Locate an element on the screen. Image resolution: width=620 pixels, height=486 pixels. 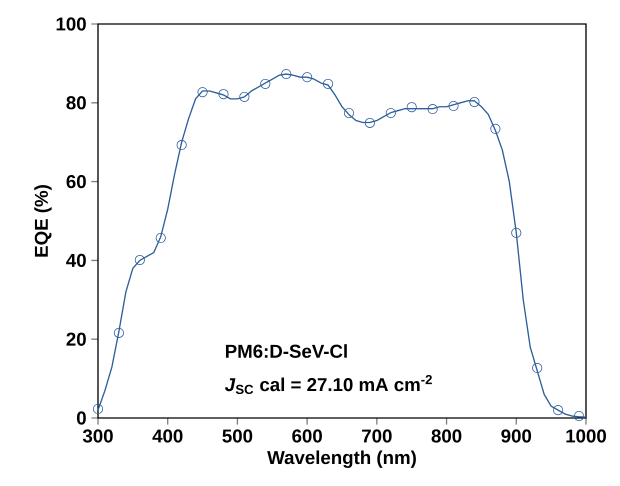
y-tick-label: 40 is located at coordinates (76, 261).